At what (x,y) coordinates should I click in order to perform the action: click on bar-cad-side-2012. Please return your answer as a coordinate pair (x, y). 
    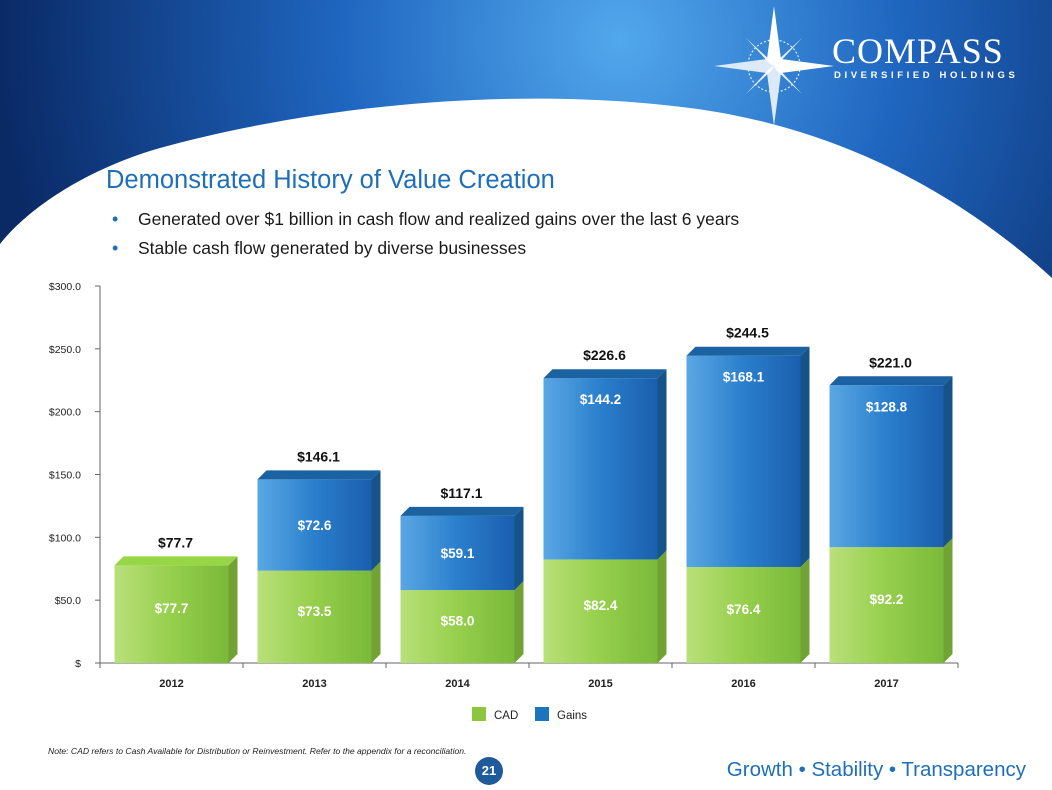
    Looking at the image, I should click on (233, 609).